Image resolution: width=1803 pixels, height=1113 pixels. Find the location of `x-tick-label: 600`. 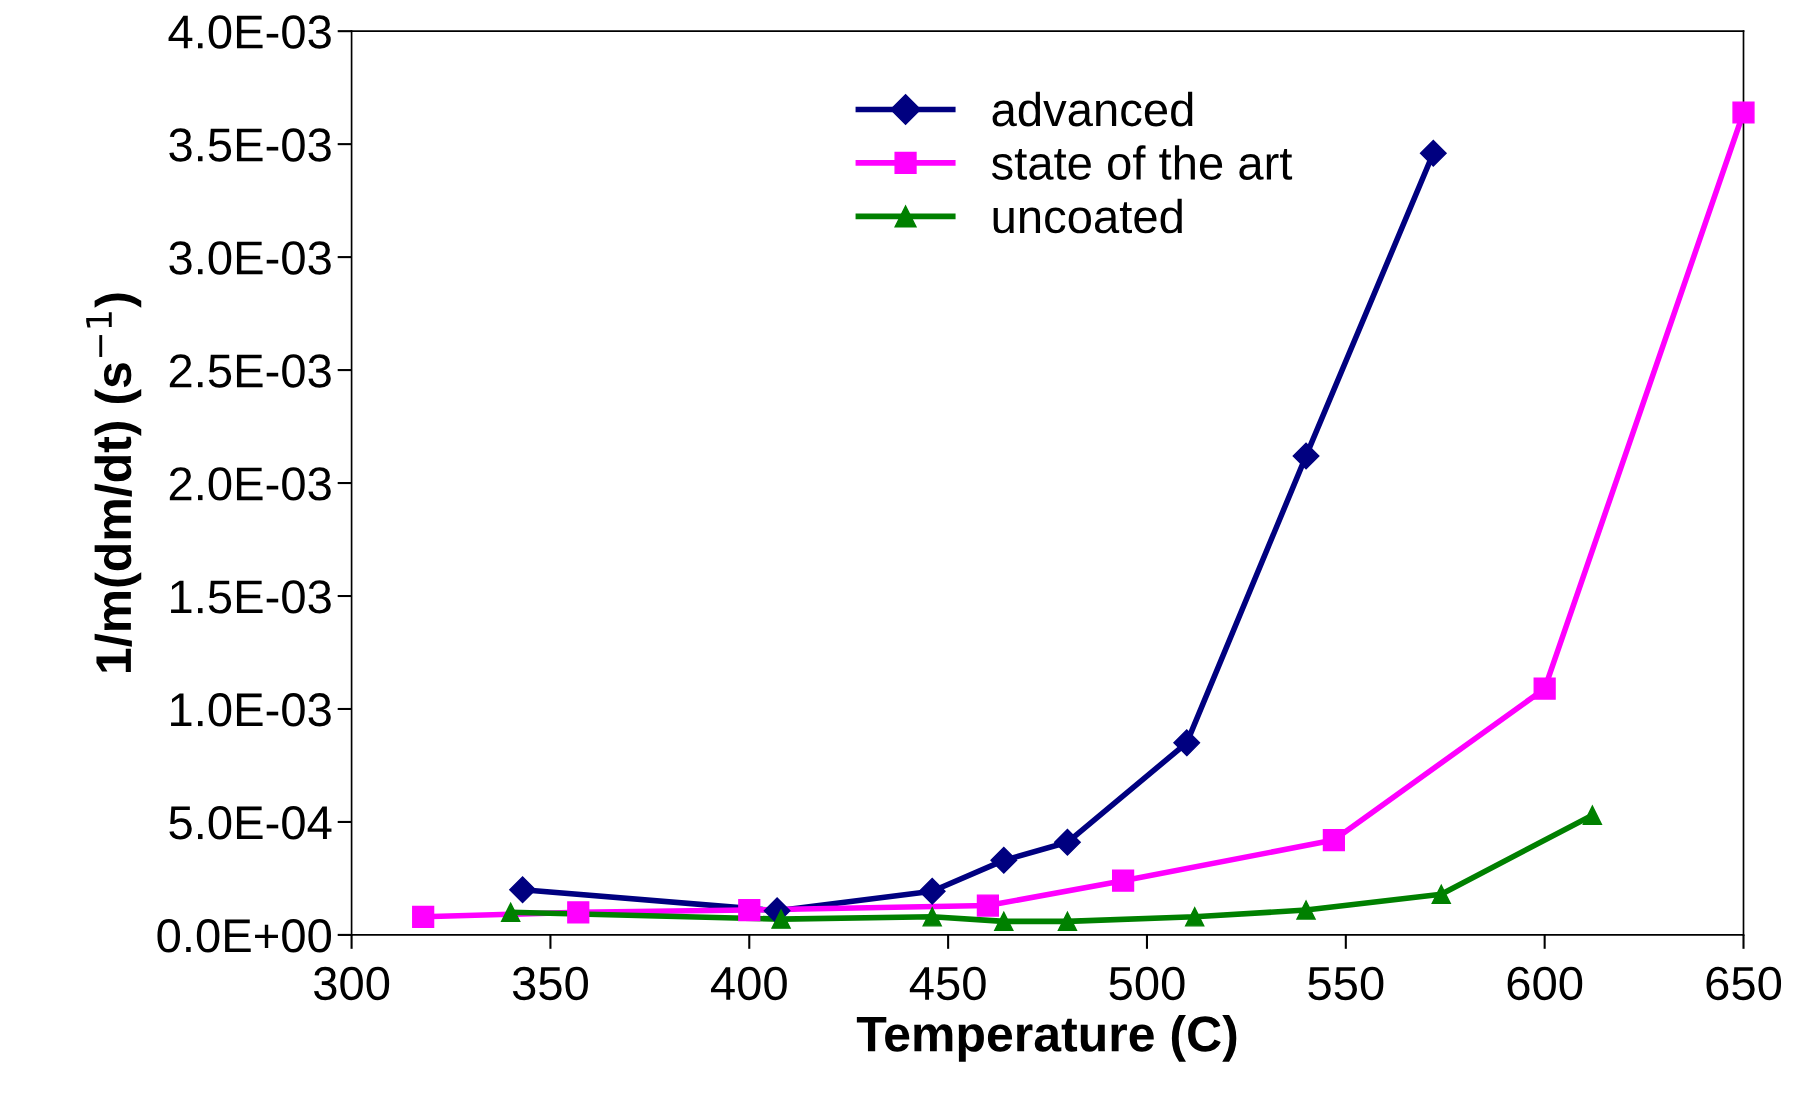

x-tick-label: 600 is located at coordinates (1545, 983).